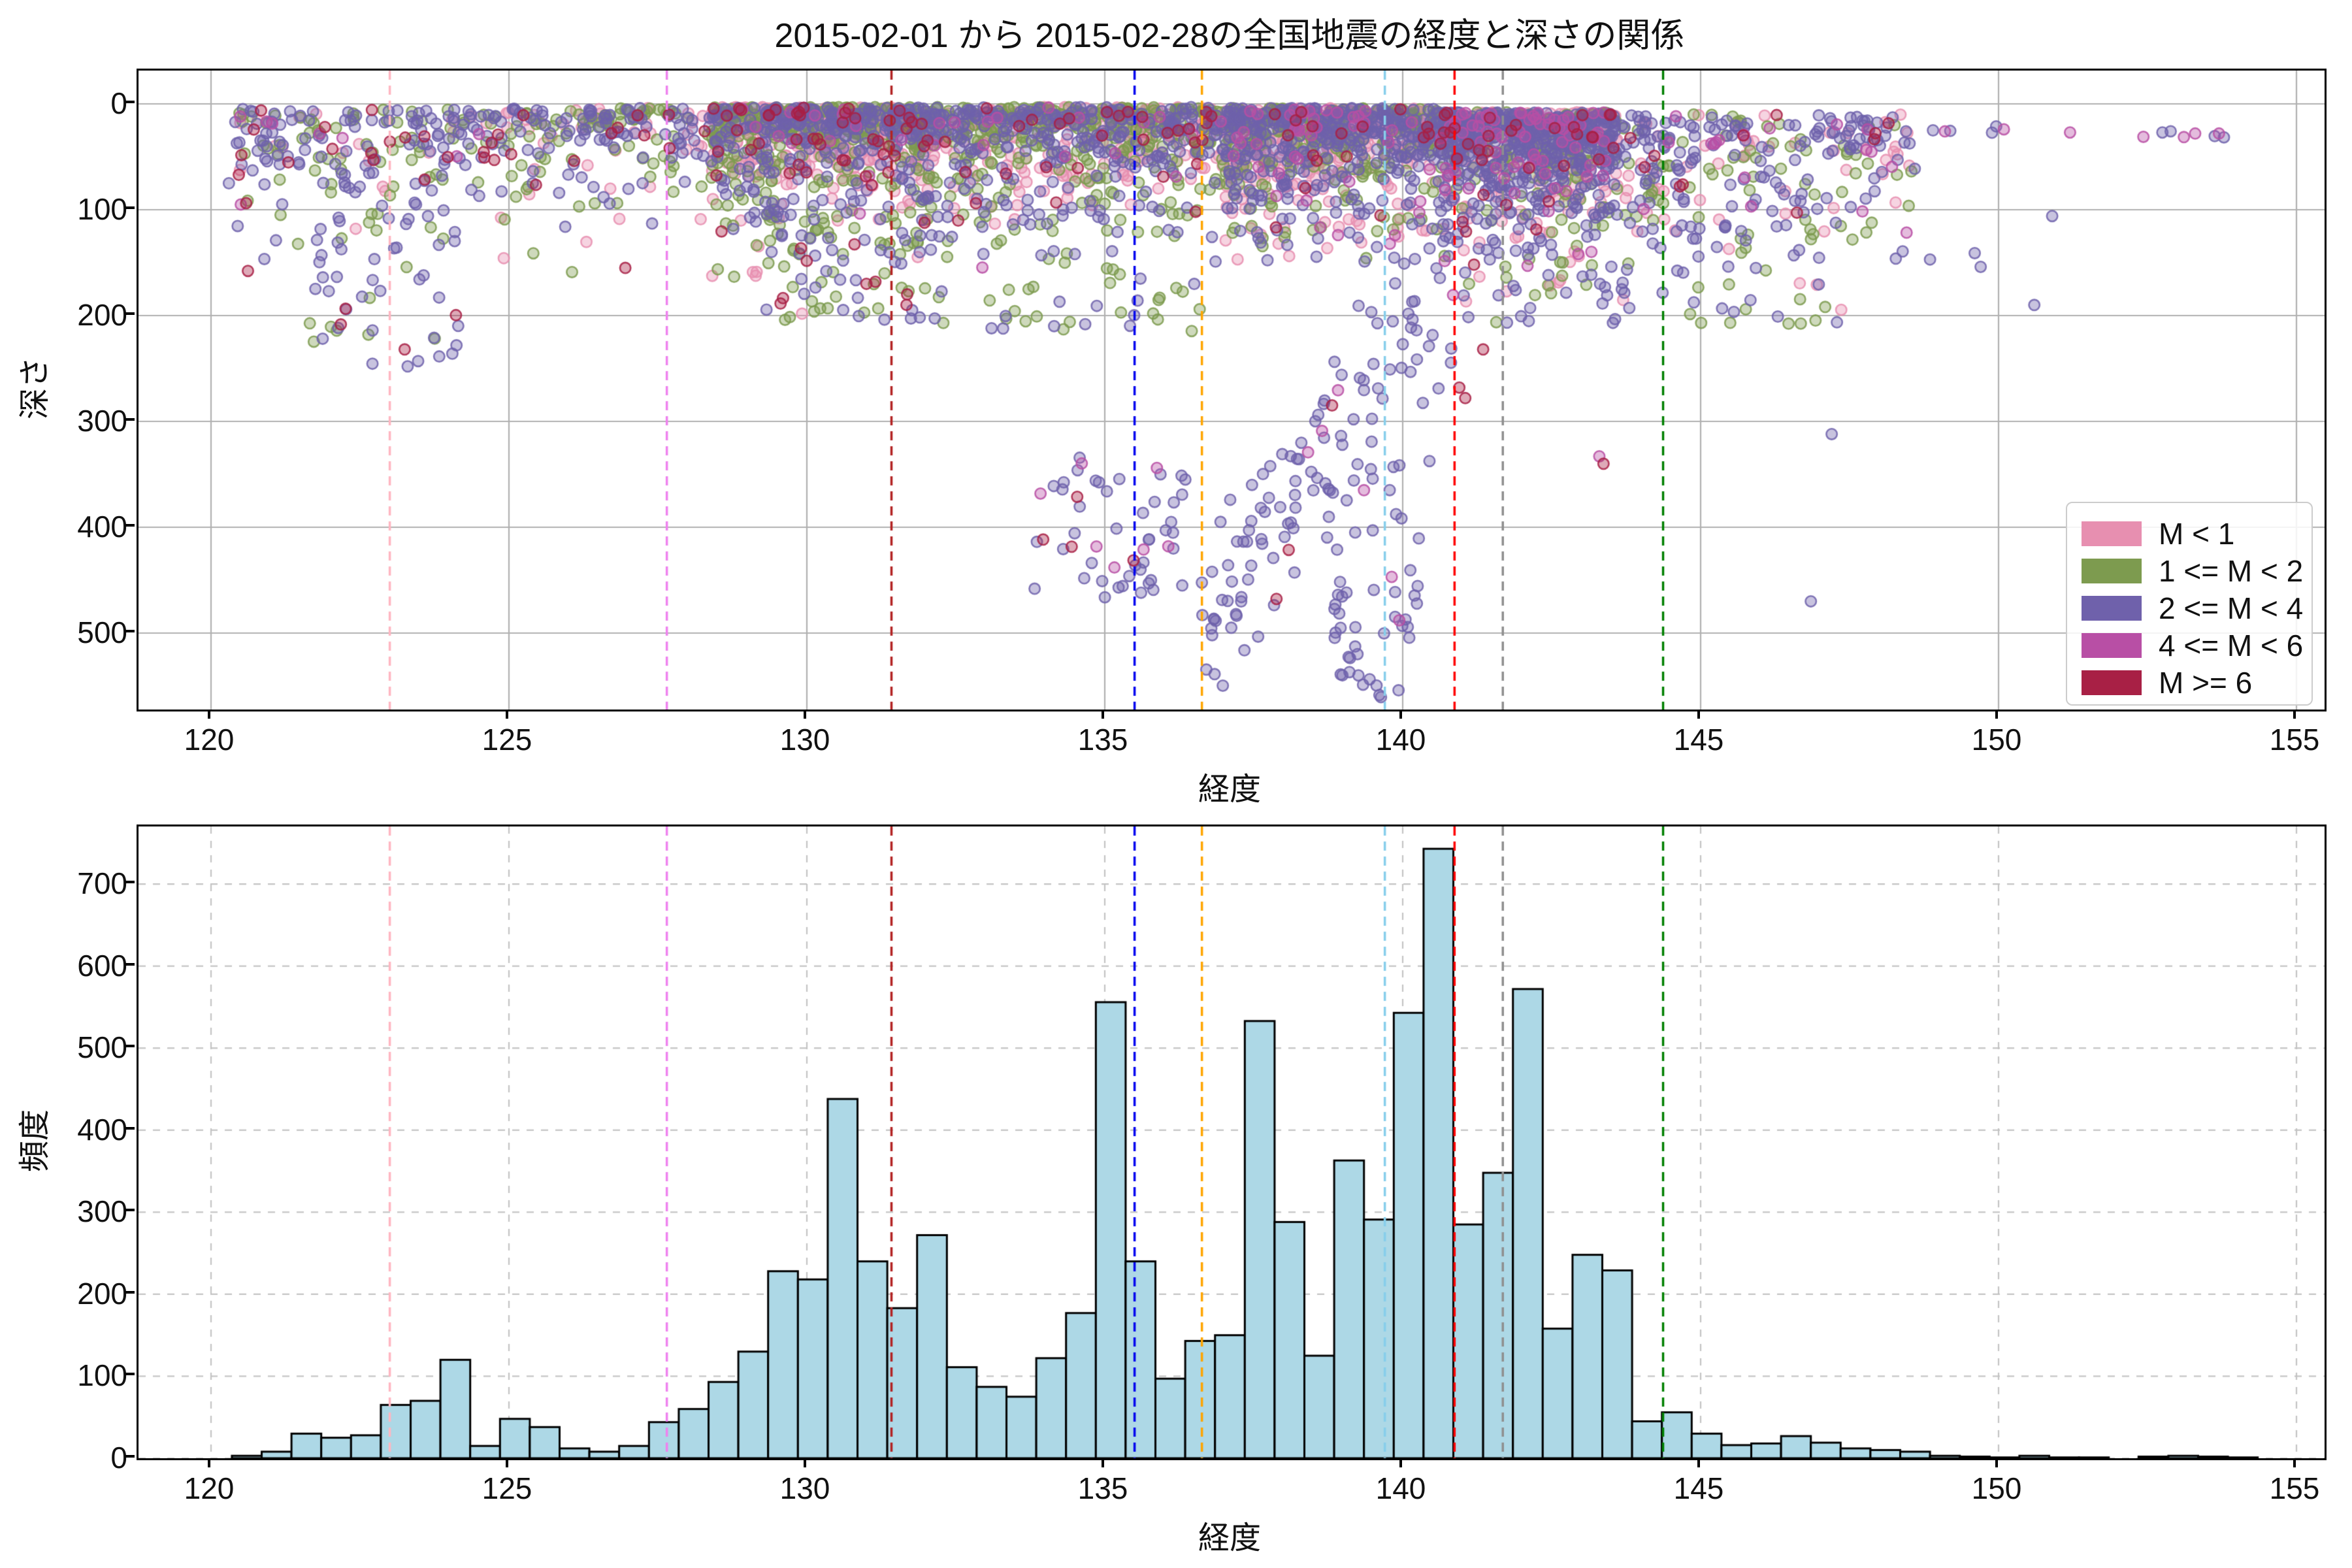  Describe the element at coordinates (102, 965) in the screenshot. I see `y-tick-label: 600` at that location.